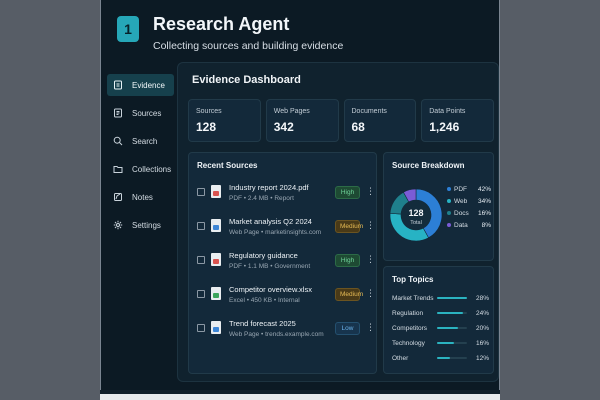 The height and width of the screenshot is (400, 600). What do you see at coordinates (269, 187) in the screenshot?
I see `source-name: Industry report 2024.pdf` at bounding box center [269, 187].